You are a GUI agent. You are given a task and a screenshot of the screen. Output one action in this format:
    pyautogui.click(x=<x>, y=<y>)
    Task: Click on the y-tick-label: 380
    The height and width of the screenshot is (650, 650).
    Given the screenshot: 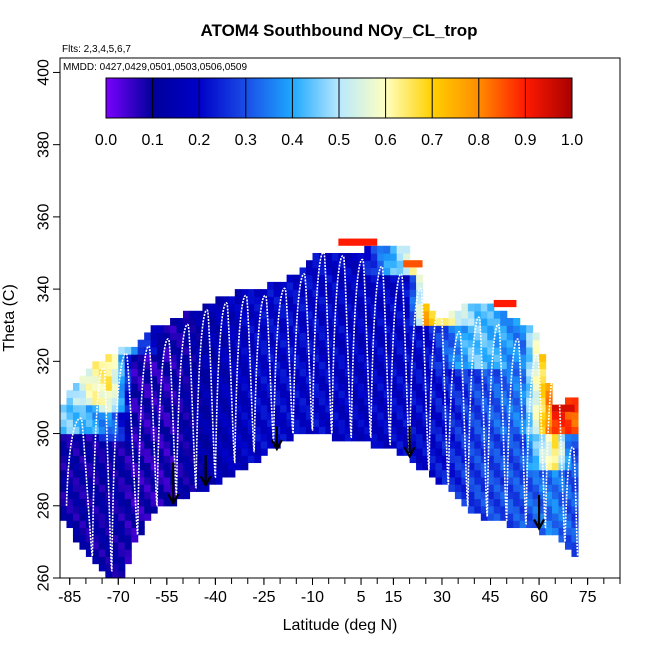 What is the action you would take?
    pyautogui.click(x=43, y=144)
    